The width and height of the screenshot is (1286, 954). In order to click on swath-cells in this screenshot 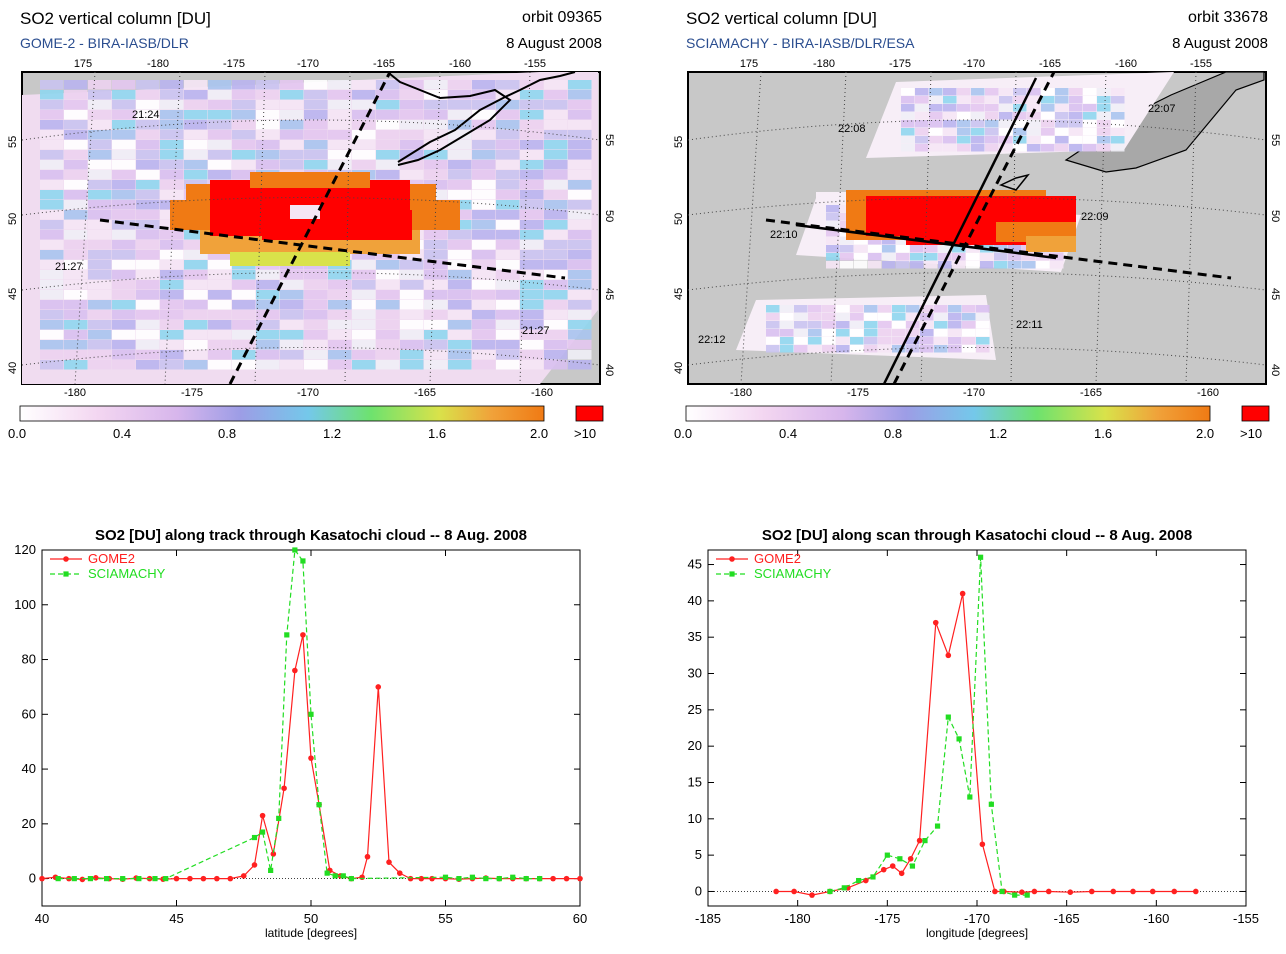, I will do `click(945, 220)`.